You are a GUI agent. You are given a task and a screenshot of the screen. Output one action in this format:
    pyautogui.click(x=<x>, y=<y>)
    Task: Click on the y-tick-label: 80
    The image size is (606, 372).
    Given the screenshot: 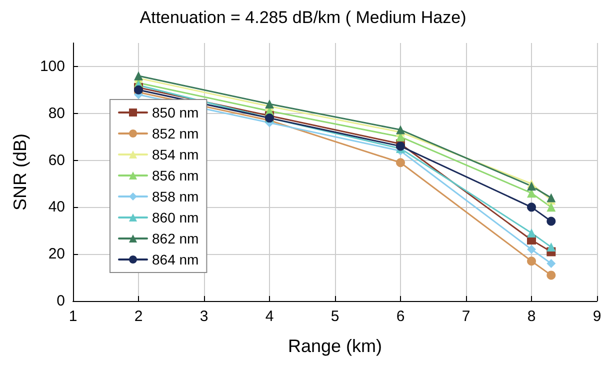 What is the action you would take?
    pyautogui.click(x=56, y=113)
    